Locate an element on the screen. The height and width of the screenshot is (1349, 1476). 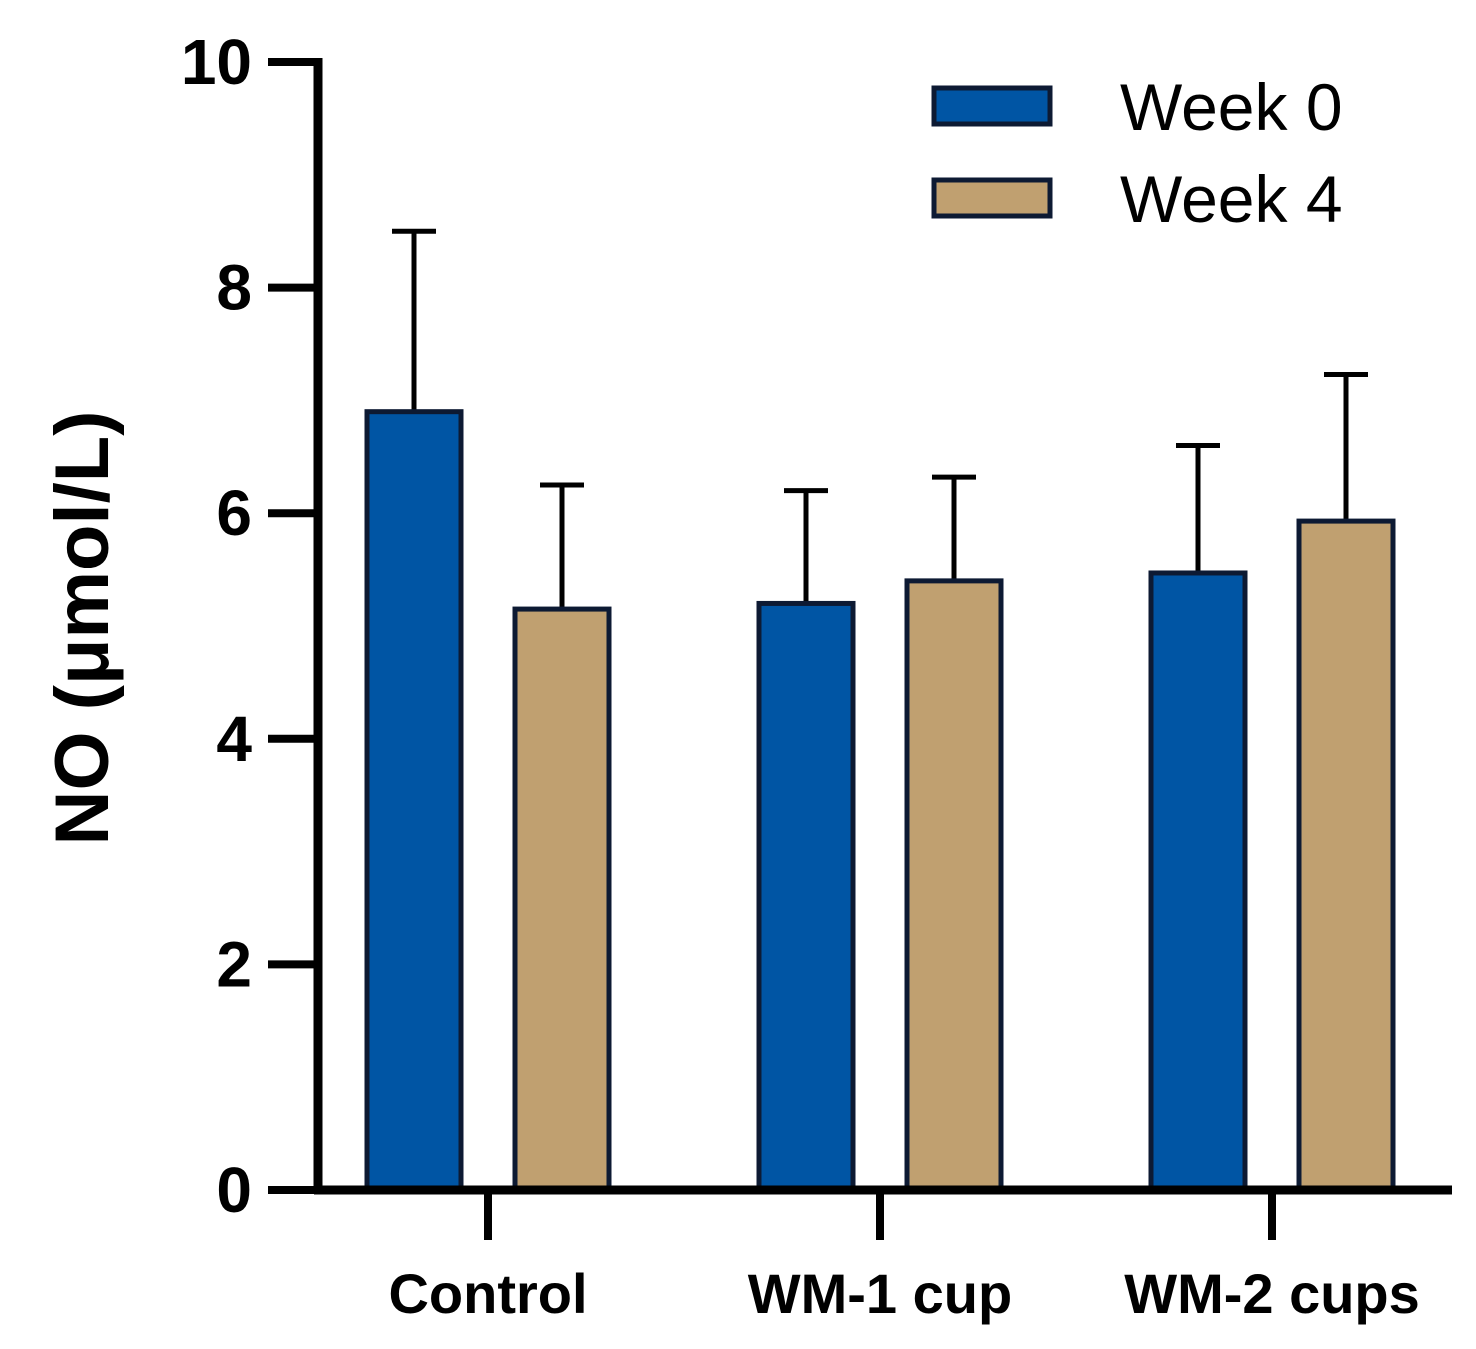
x-tick-label: WM-2 cups is located at coordinates (1272, 1293).